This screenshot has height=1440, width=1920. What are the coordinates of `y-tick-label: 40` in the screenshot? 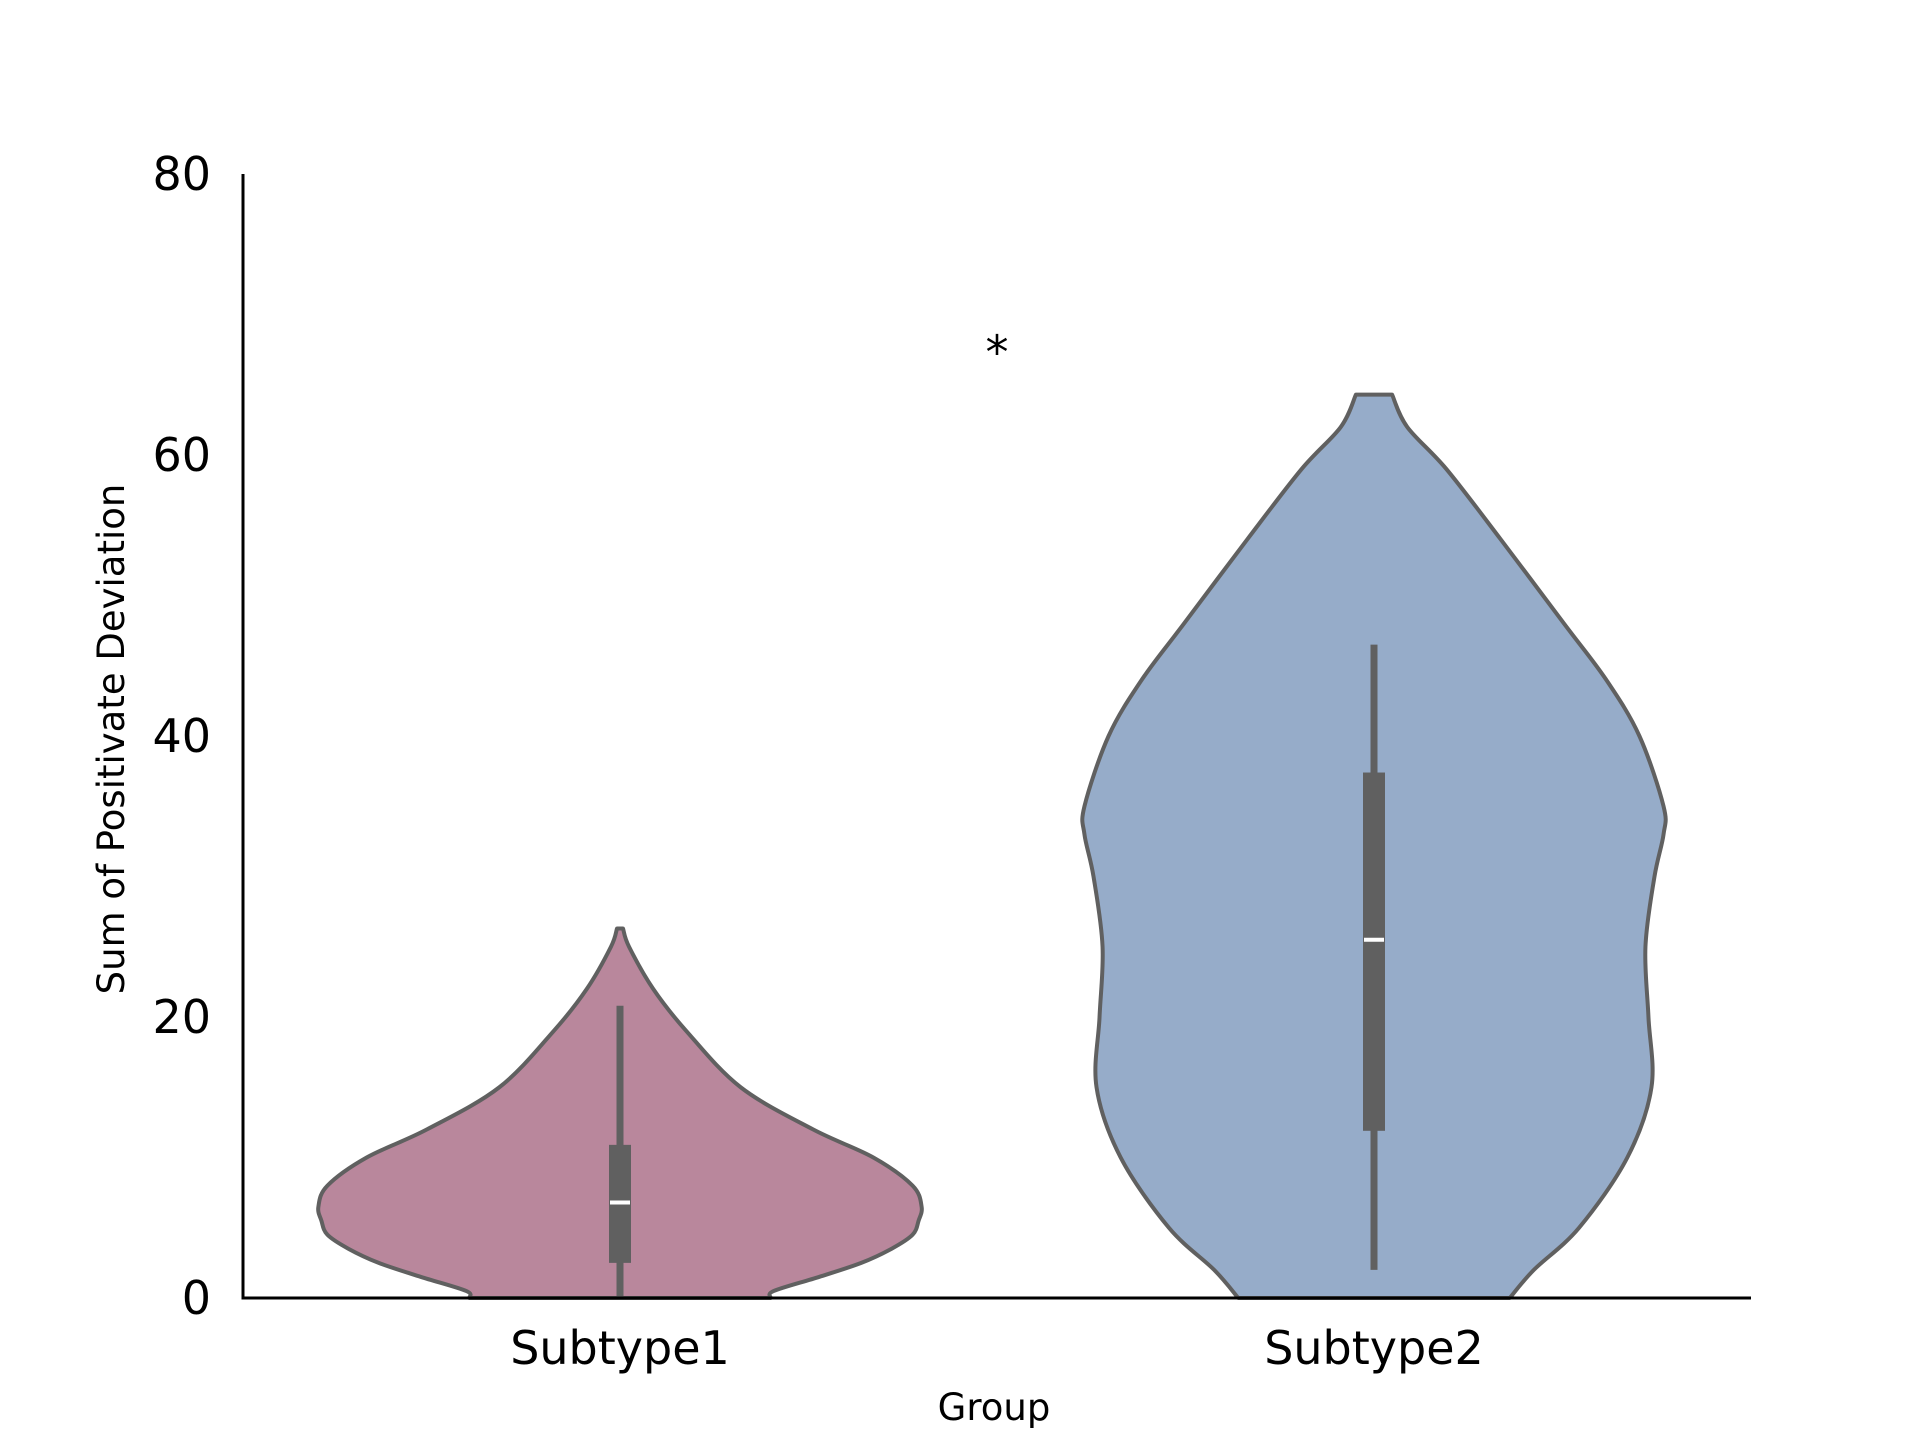 It's located at (181, 736).